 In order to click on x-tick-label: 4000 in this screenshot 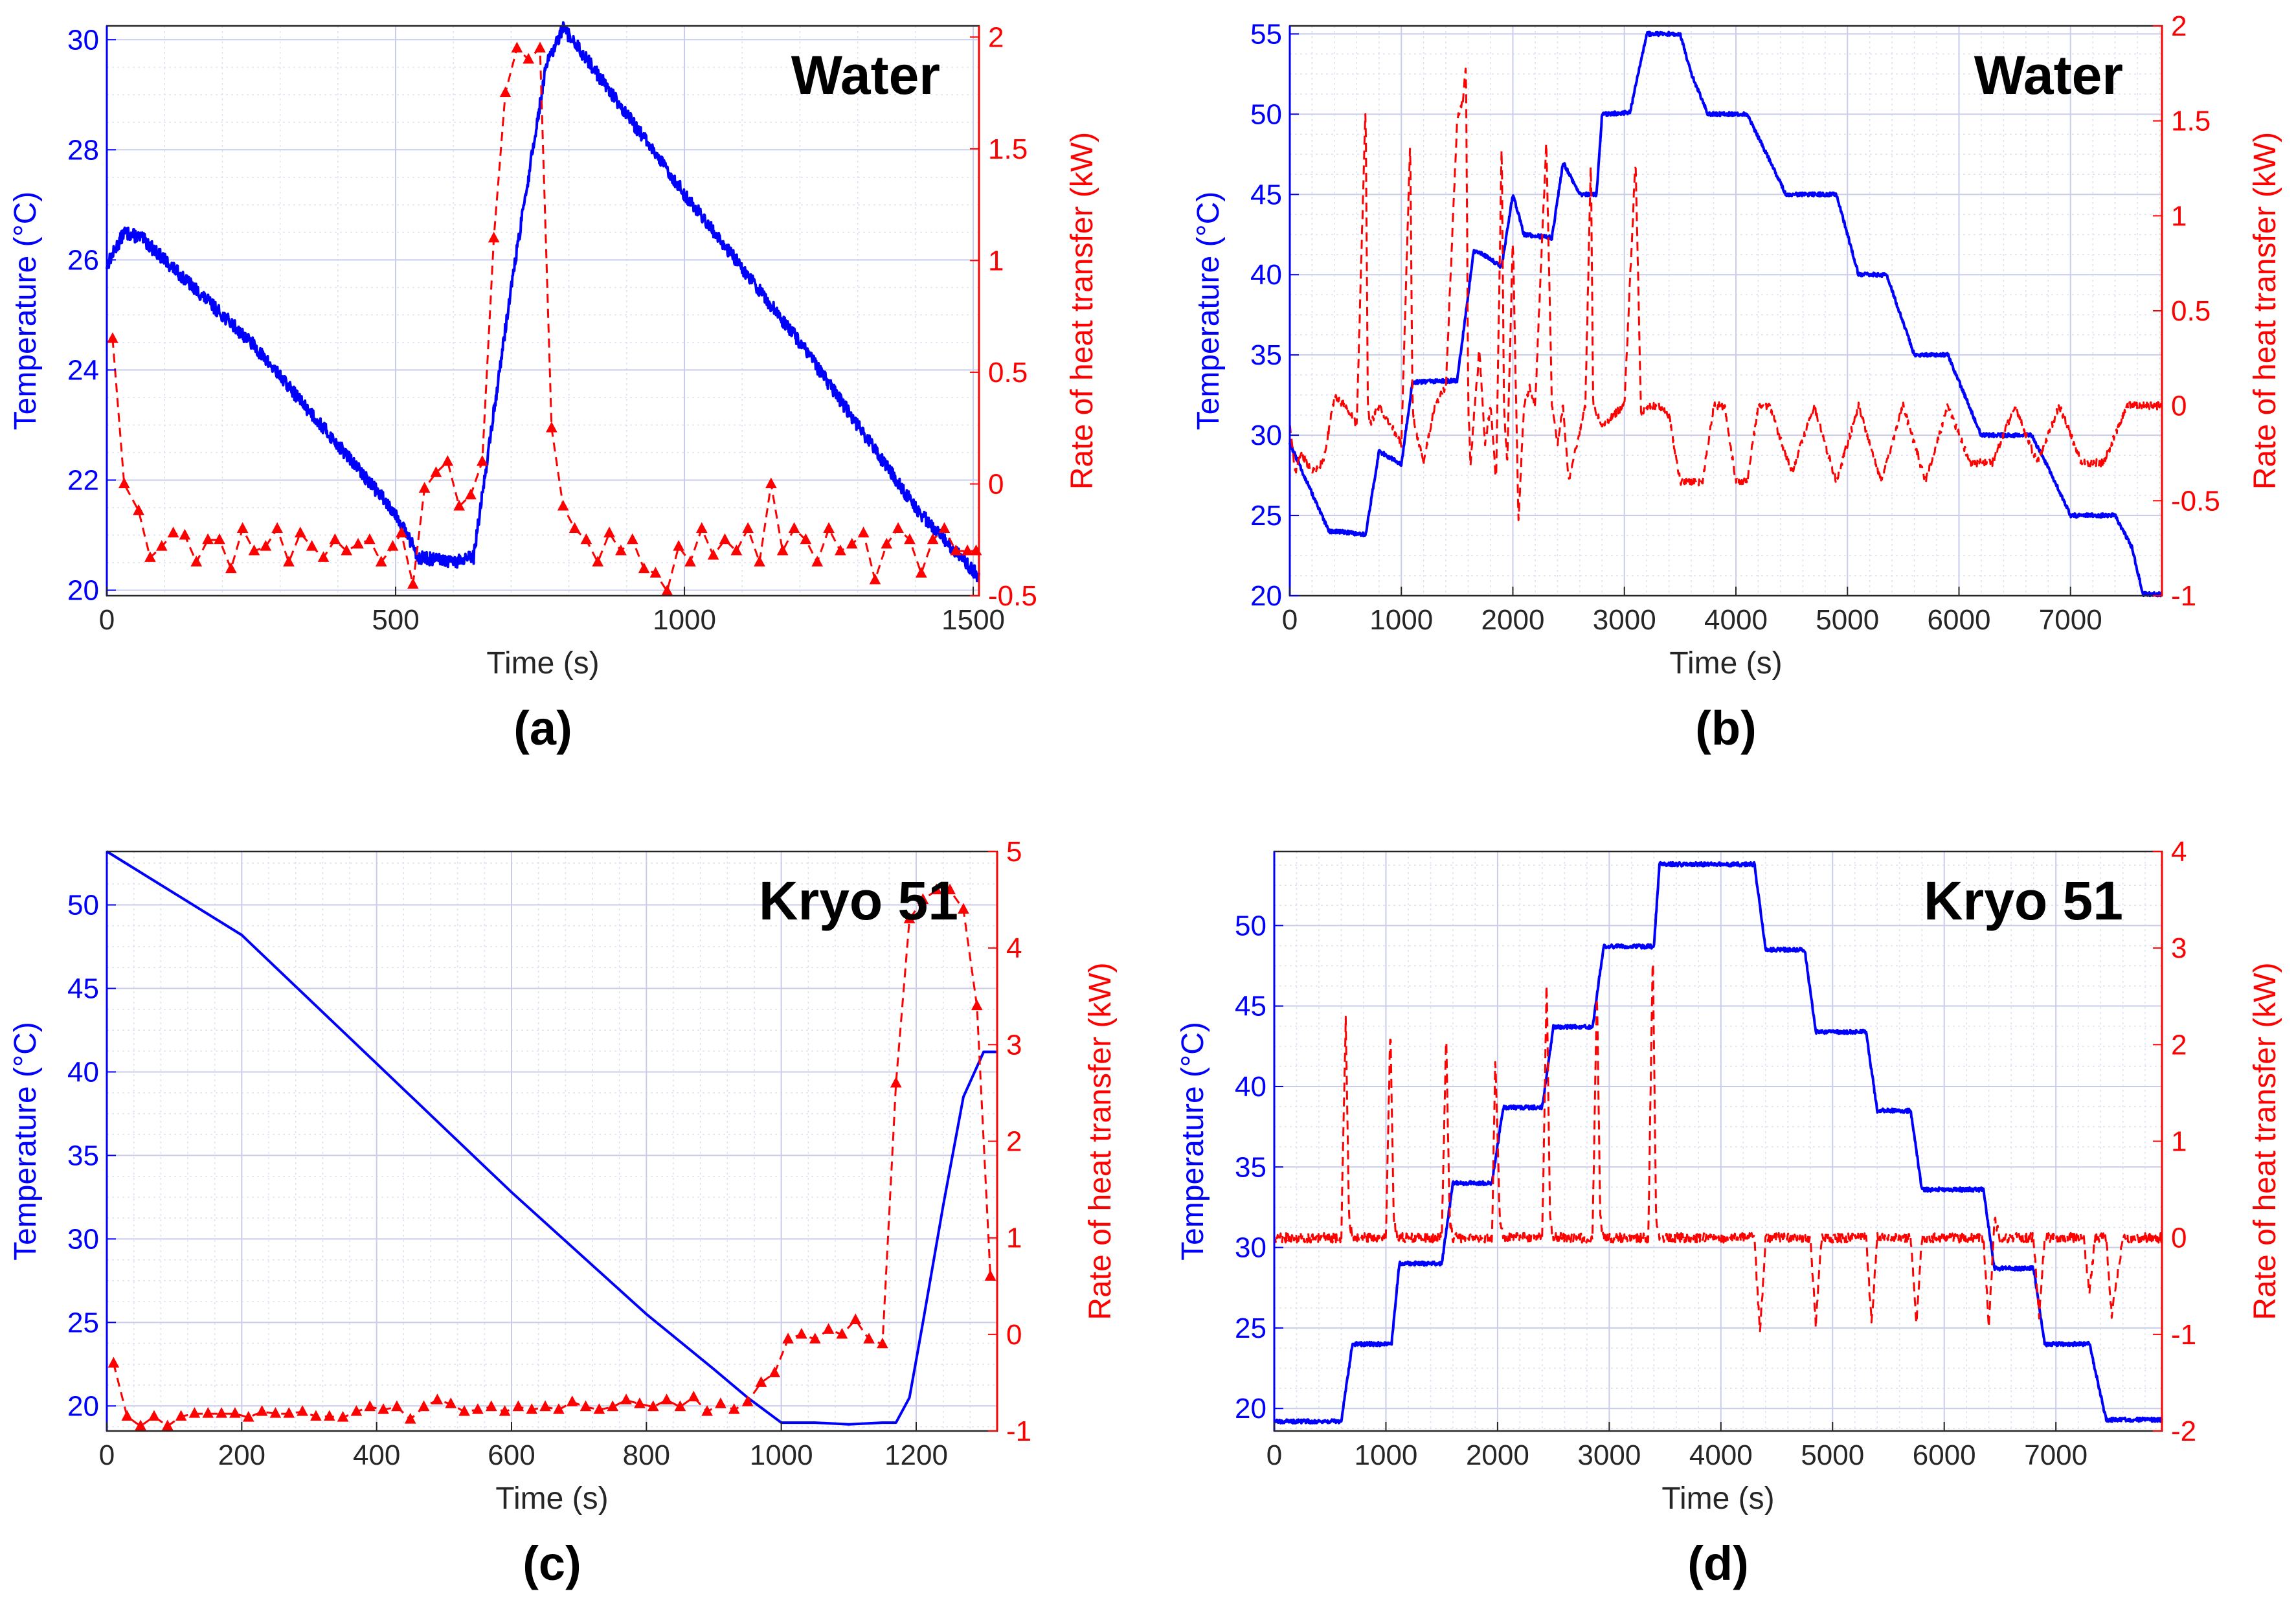, I will do `click(1721, 1455)`.